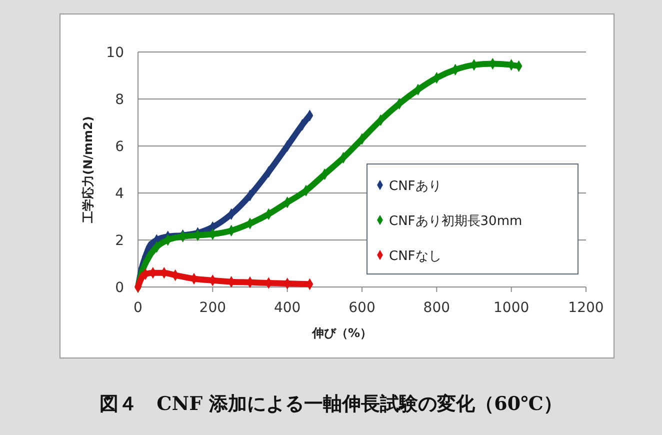 Image resolution: width=662 pixels, height=435 pixels. Describe the element at coordinates (512, 308) in the screenshot. I see `x-tick-label: 1000` at that location.